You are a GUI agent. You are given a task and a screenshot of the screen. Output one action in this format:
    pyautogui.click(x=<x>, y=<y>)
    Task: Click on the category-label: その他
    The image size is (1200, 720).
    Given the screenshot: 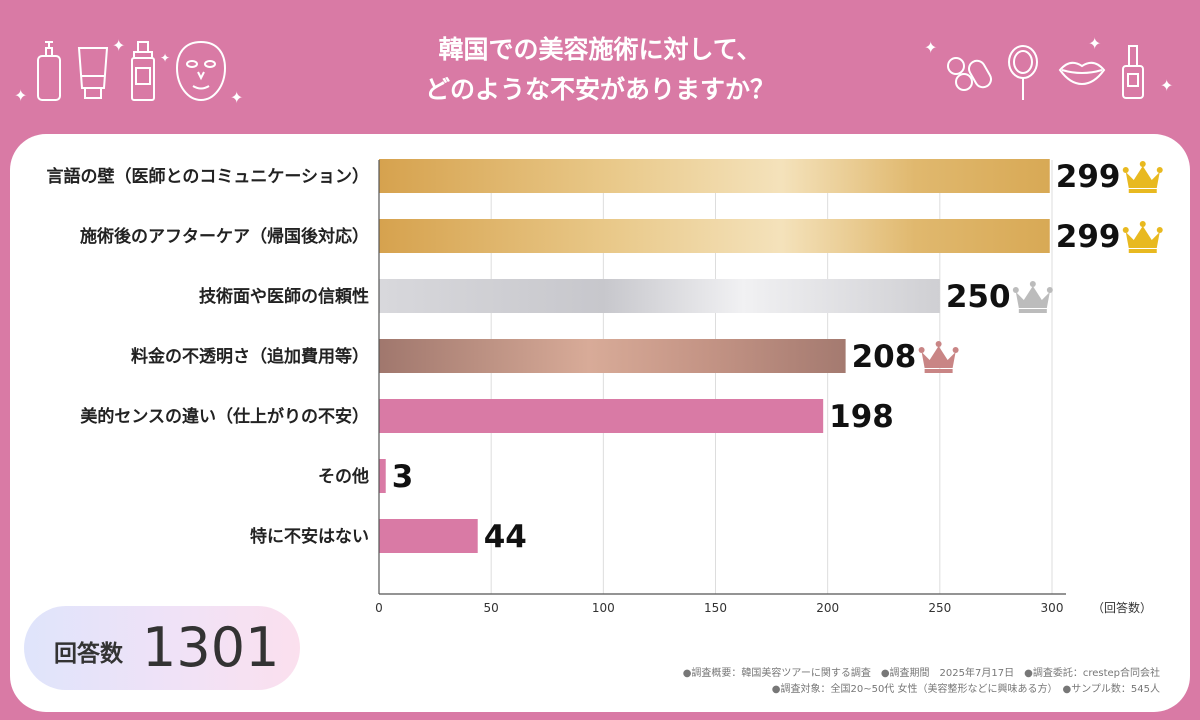 What is the action you would take?
    pyautogui.click(x=343, y=476)
    